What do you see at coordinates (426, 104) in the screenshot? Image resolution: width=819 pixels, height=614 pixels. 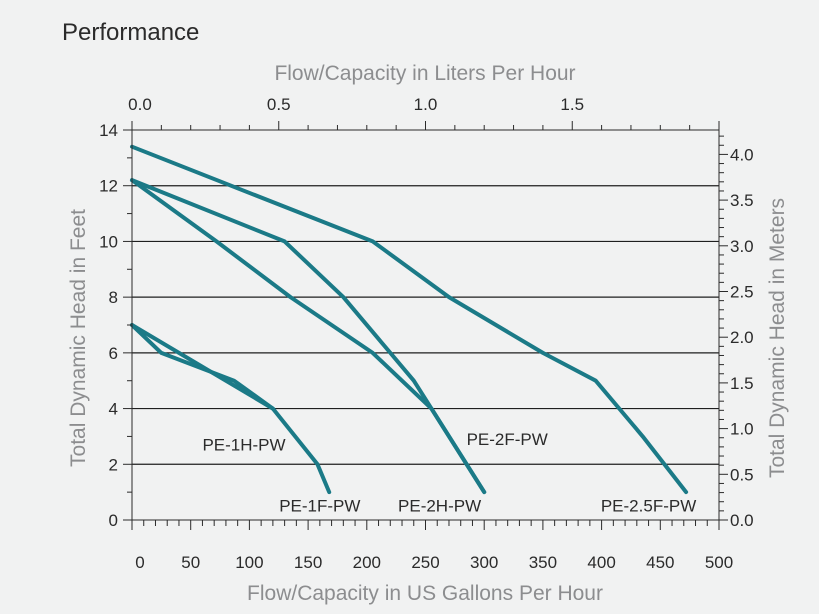 I see `x2-tick-label-2: 1.0` at bounding box center [426, 104].